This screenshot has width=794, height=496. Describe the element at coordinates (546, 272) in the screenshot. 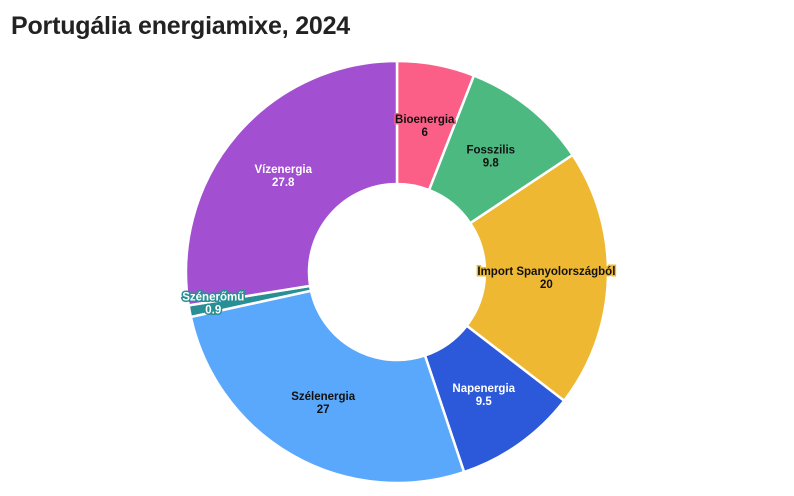

I see `slice-name: Import Spanyolországból` at that location.